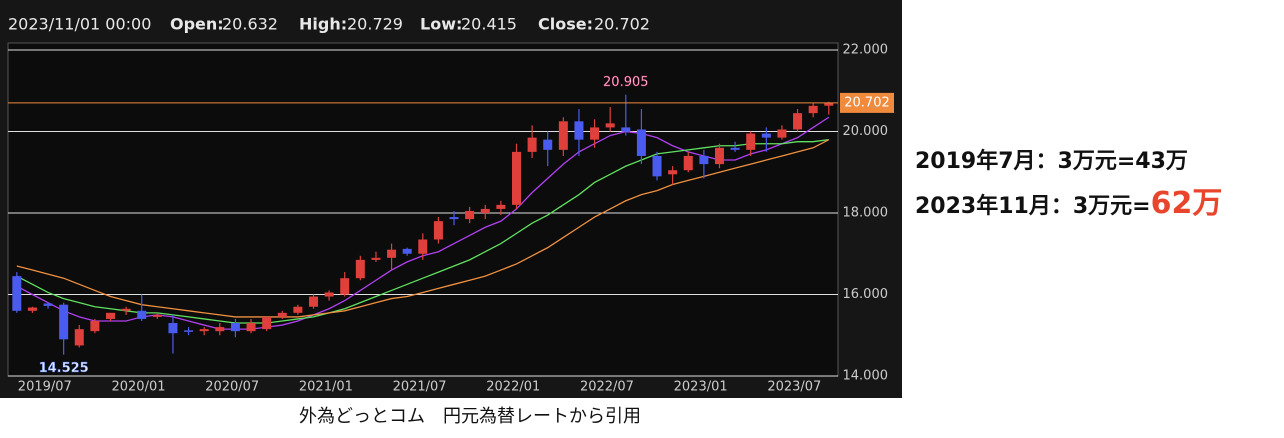  Describe the element at coordinates (79, 24) in the screenshot. I see `header-time: 2023/11/01 00:00` at that location.